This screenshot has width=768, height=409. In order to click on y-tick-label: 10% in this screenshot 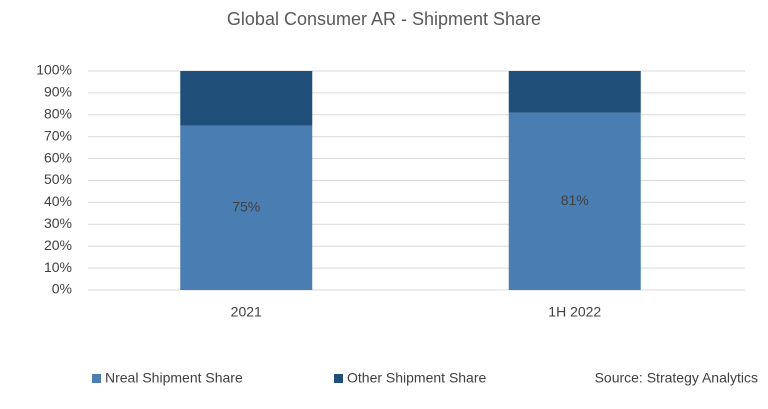, I will do `click(58, 267)`.